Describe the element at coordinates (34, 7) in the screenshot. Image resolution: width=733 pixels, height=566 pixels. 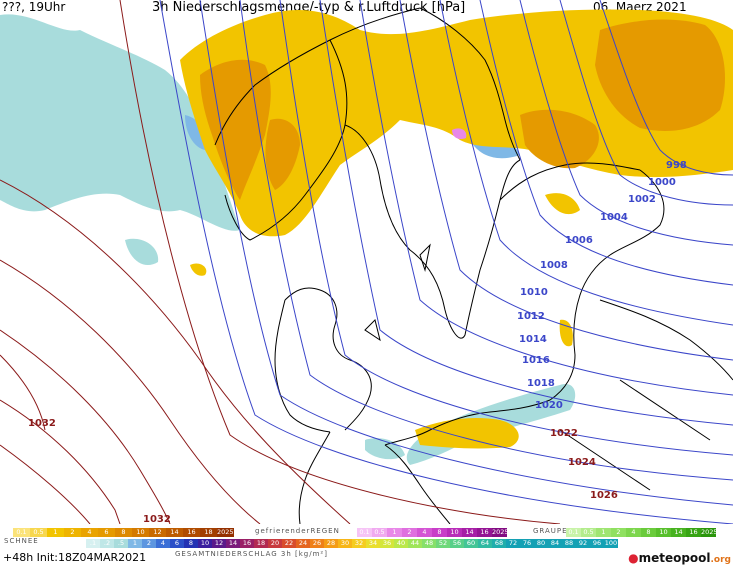
I see `time-label: ???, 19Uhr` at that location.